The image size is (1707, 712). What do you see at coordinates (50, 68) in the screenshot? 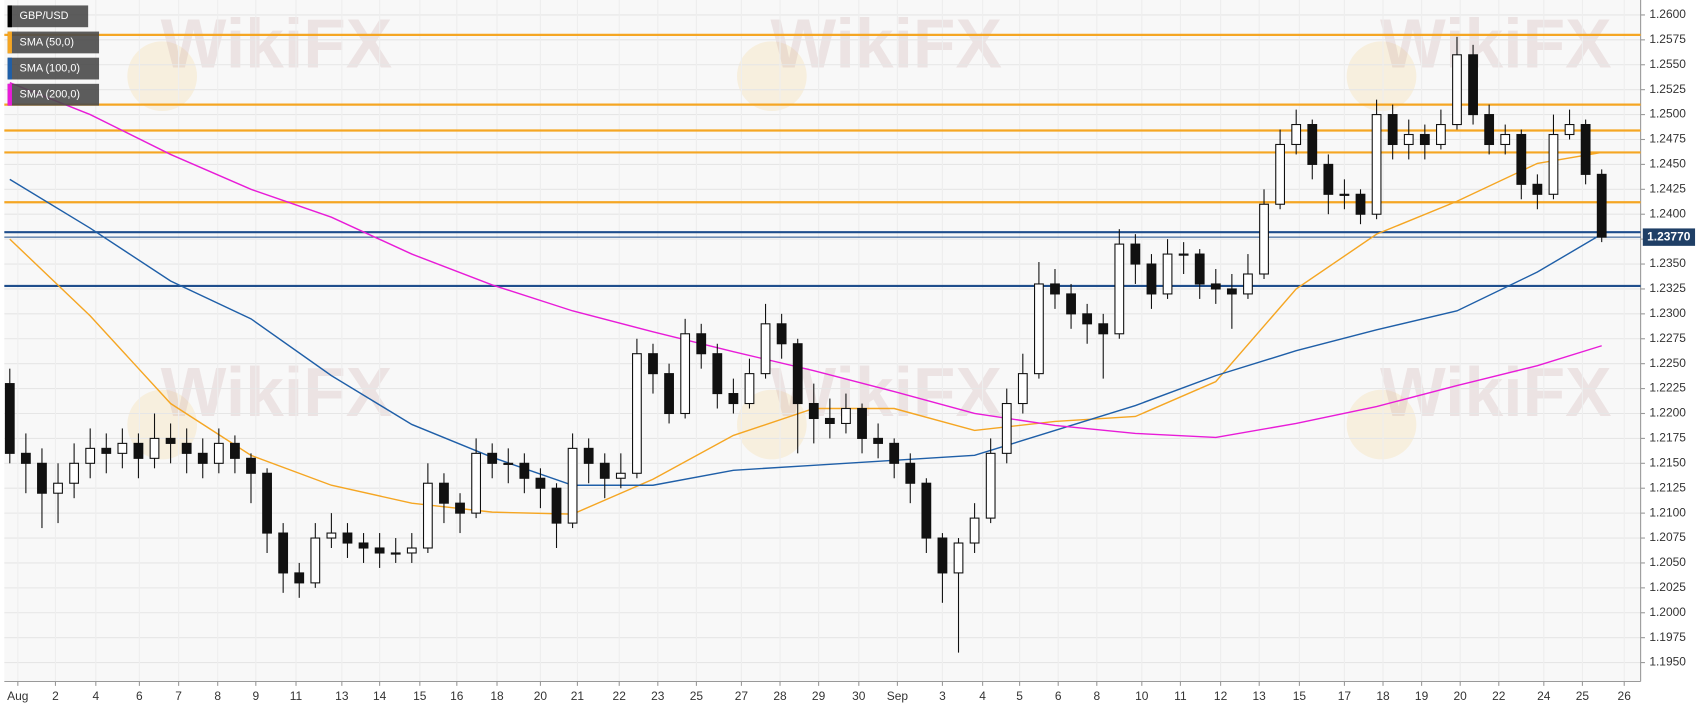
I see `legend-label: SMA (100,0)` at bounding box center [50, 68].